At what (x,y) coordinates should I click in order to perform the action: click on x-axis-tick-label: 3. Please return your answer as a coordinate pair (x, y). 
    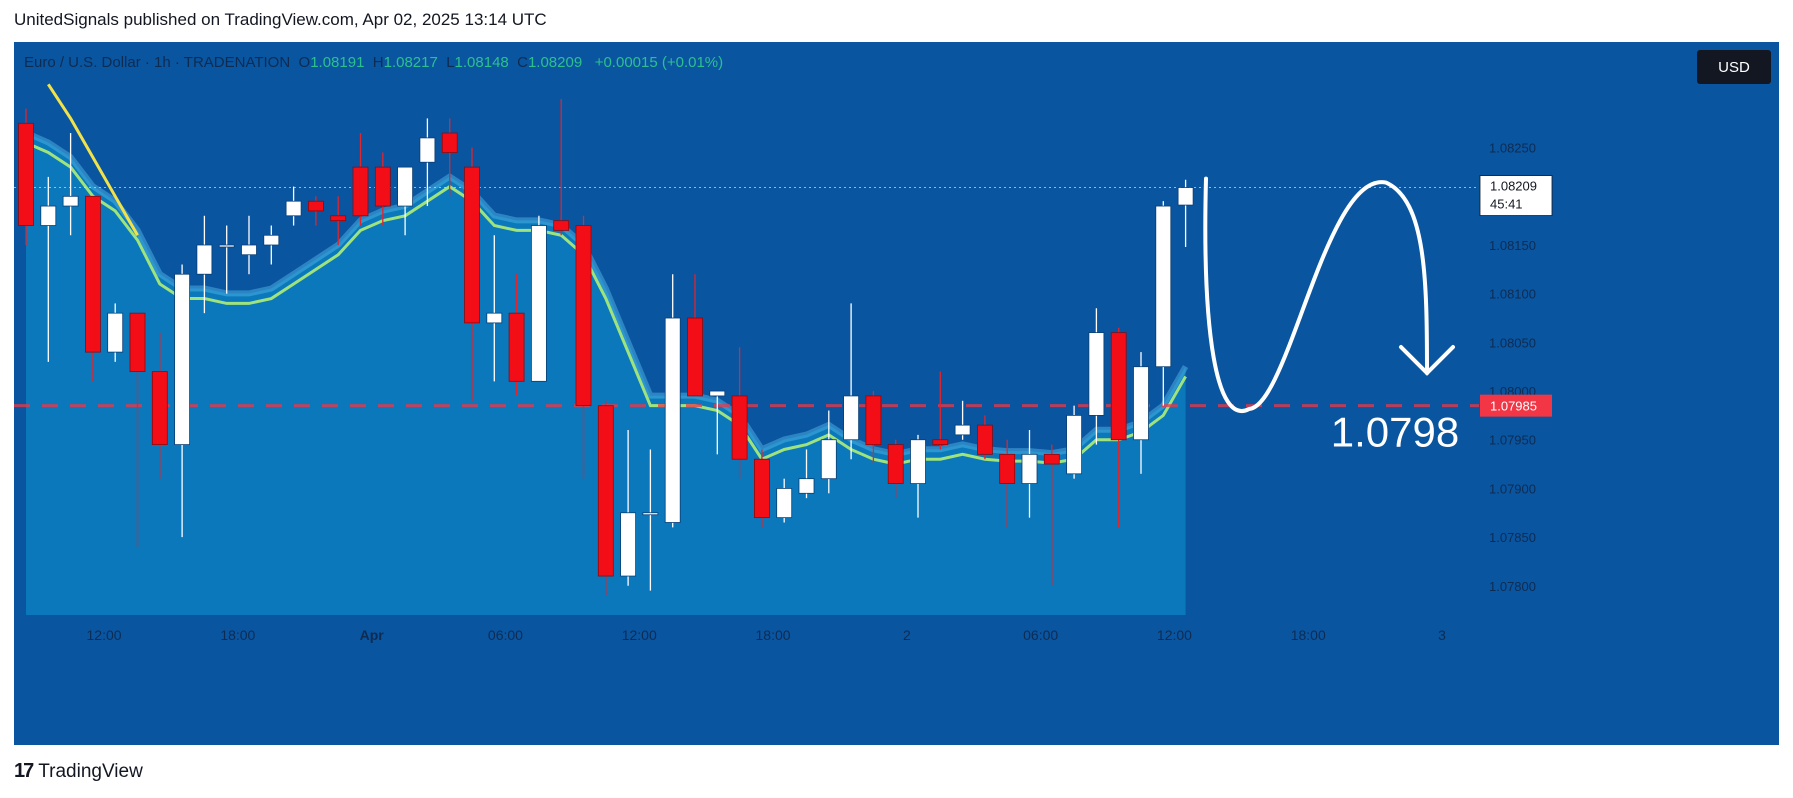
    Looking at the image, I should click on (1442, 635).